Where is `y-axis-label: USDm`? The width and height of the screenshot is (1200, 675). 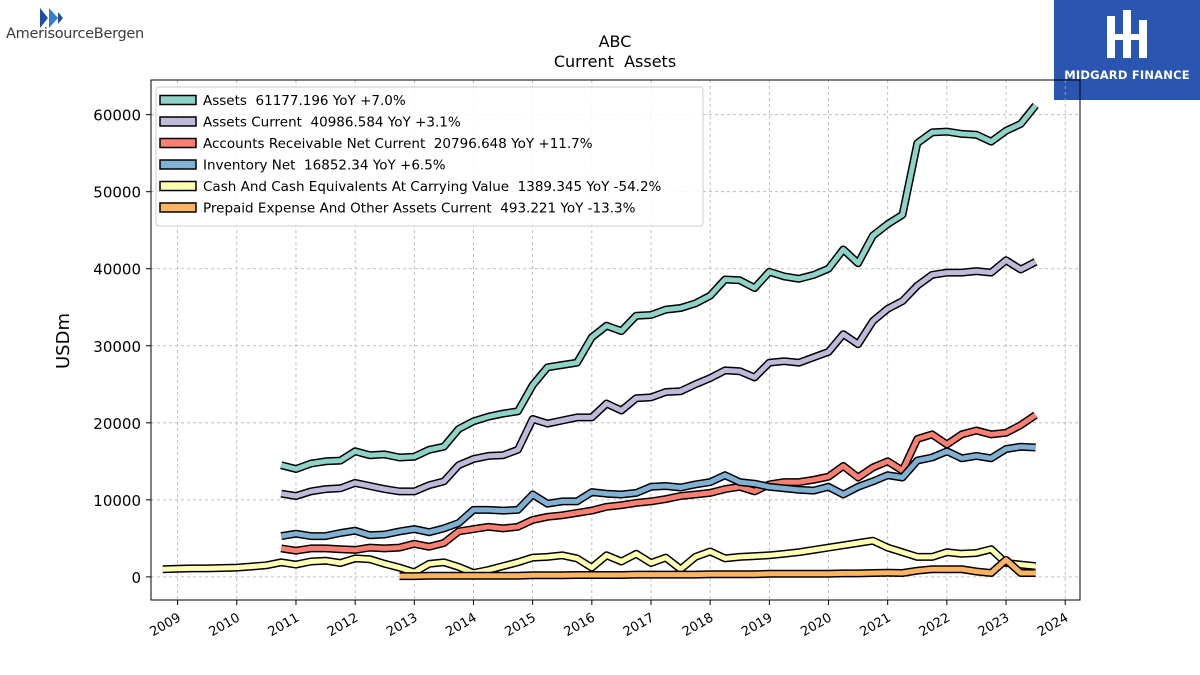 y-axis-label: USDm is located at coordinates (63, 341).